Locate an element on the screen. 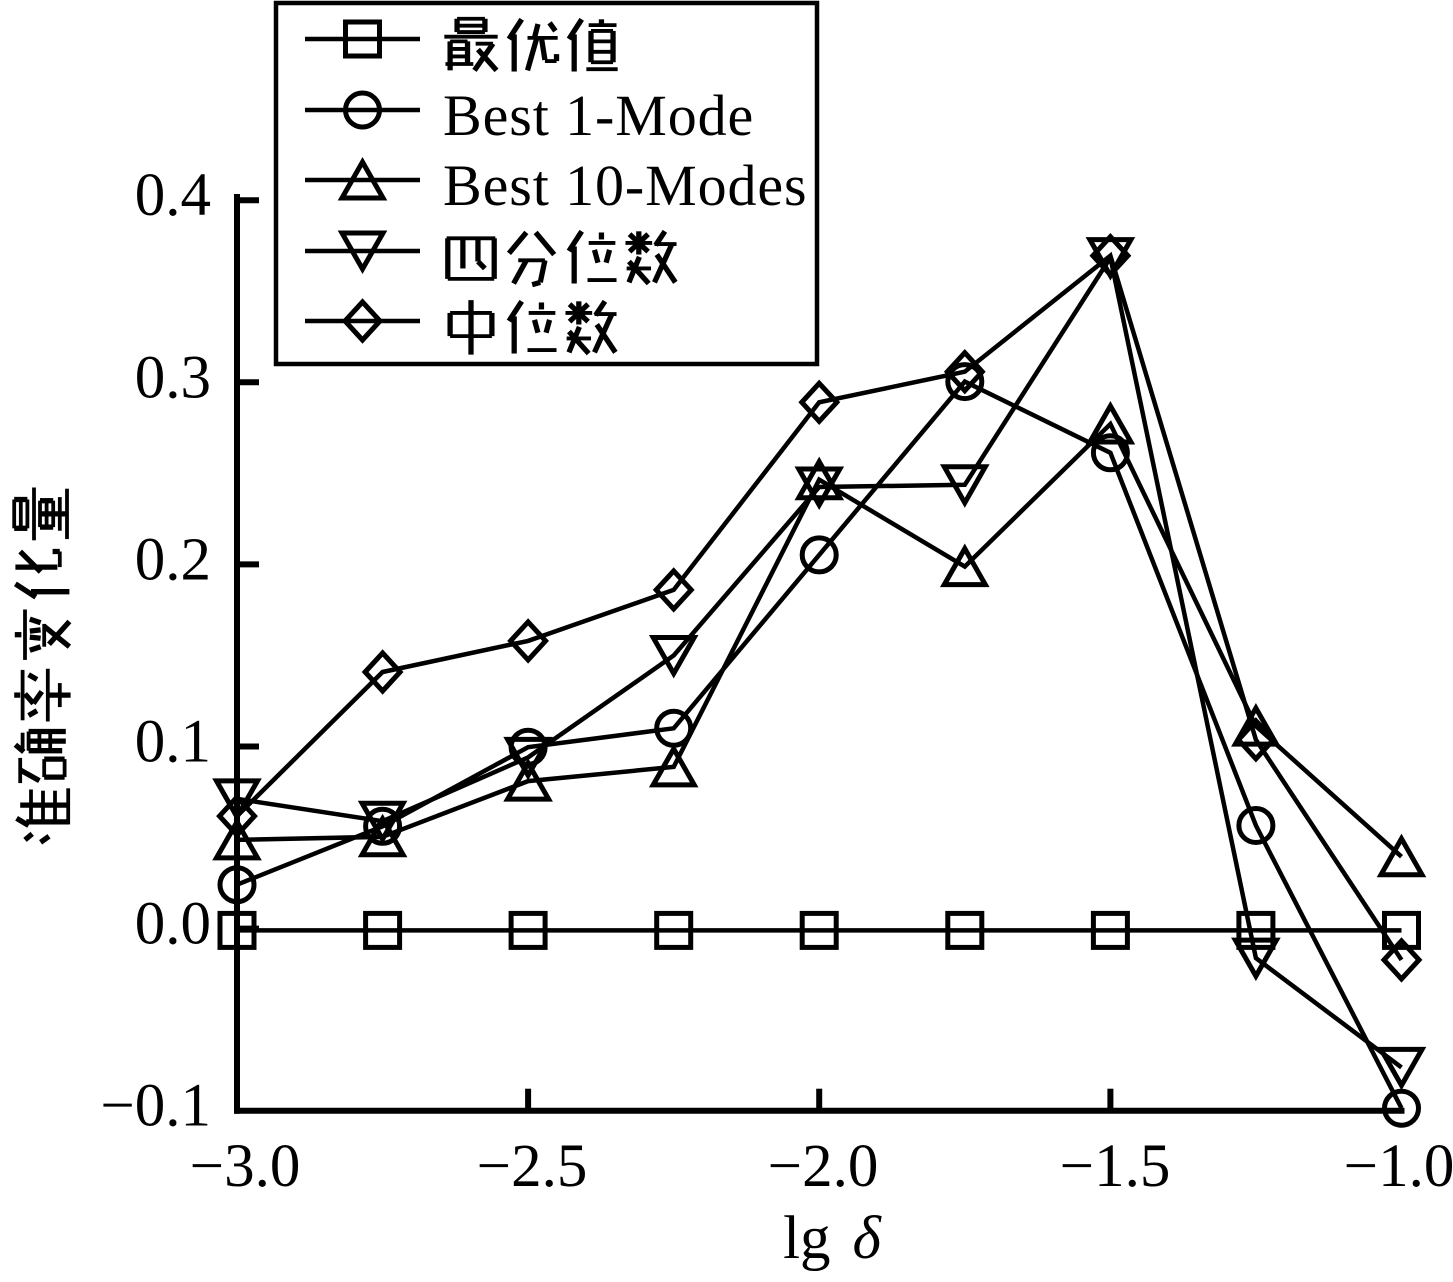  svg-text: 0.0 is located at coordinates (173, 924).